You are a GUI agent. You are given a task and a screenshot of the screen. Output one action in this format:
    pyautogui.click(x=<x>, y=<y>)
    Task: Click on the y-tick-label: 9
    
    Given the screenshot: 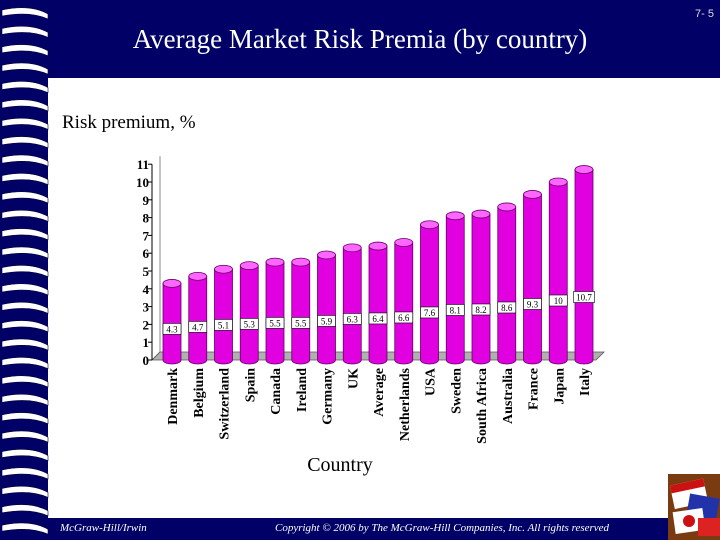 What is the action you would take?
    pyautogui.click(x=146, y=200)
    